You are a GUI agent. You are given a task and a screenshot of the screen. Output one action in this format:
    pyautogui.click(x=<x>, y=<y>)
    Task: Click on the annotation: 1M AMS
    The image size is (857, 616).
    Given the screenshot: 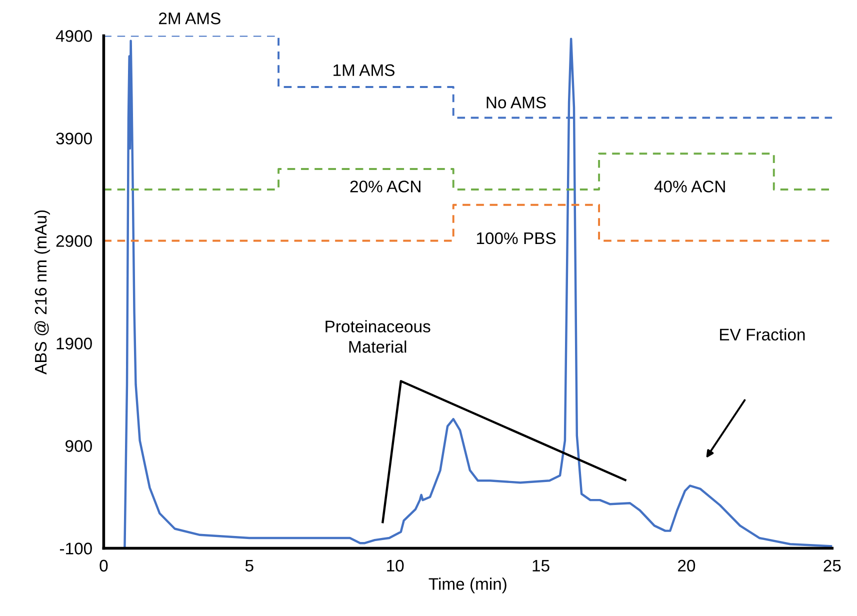 What is the action you would take?
    pyautogui.click(x=364, y=70)
    